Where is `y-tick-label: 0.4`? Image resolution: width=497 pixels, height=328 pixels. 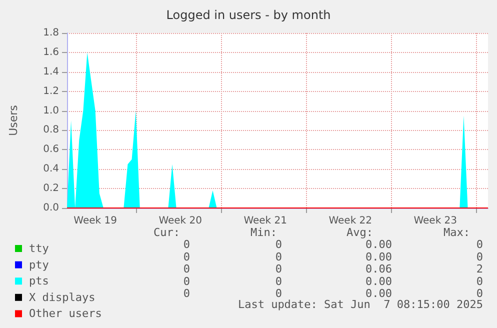 y-tick-label: 0.4 is located at coordinates (51, 169).